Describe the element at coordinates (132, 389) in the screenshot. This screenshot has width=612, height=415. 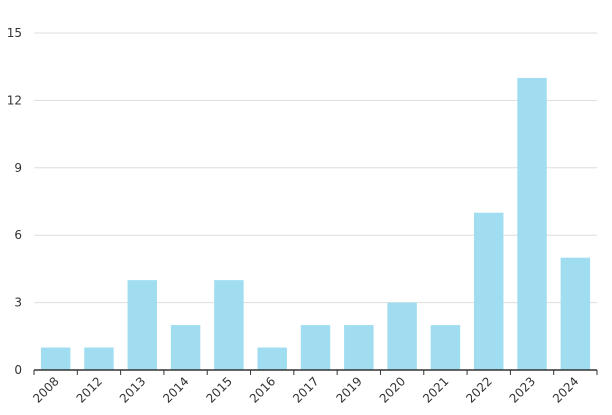
I see `x-tick-label: 2013` at that location.